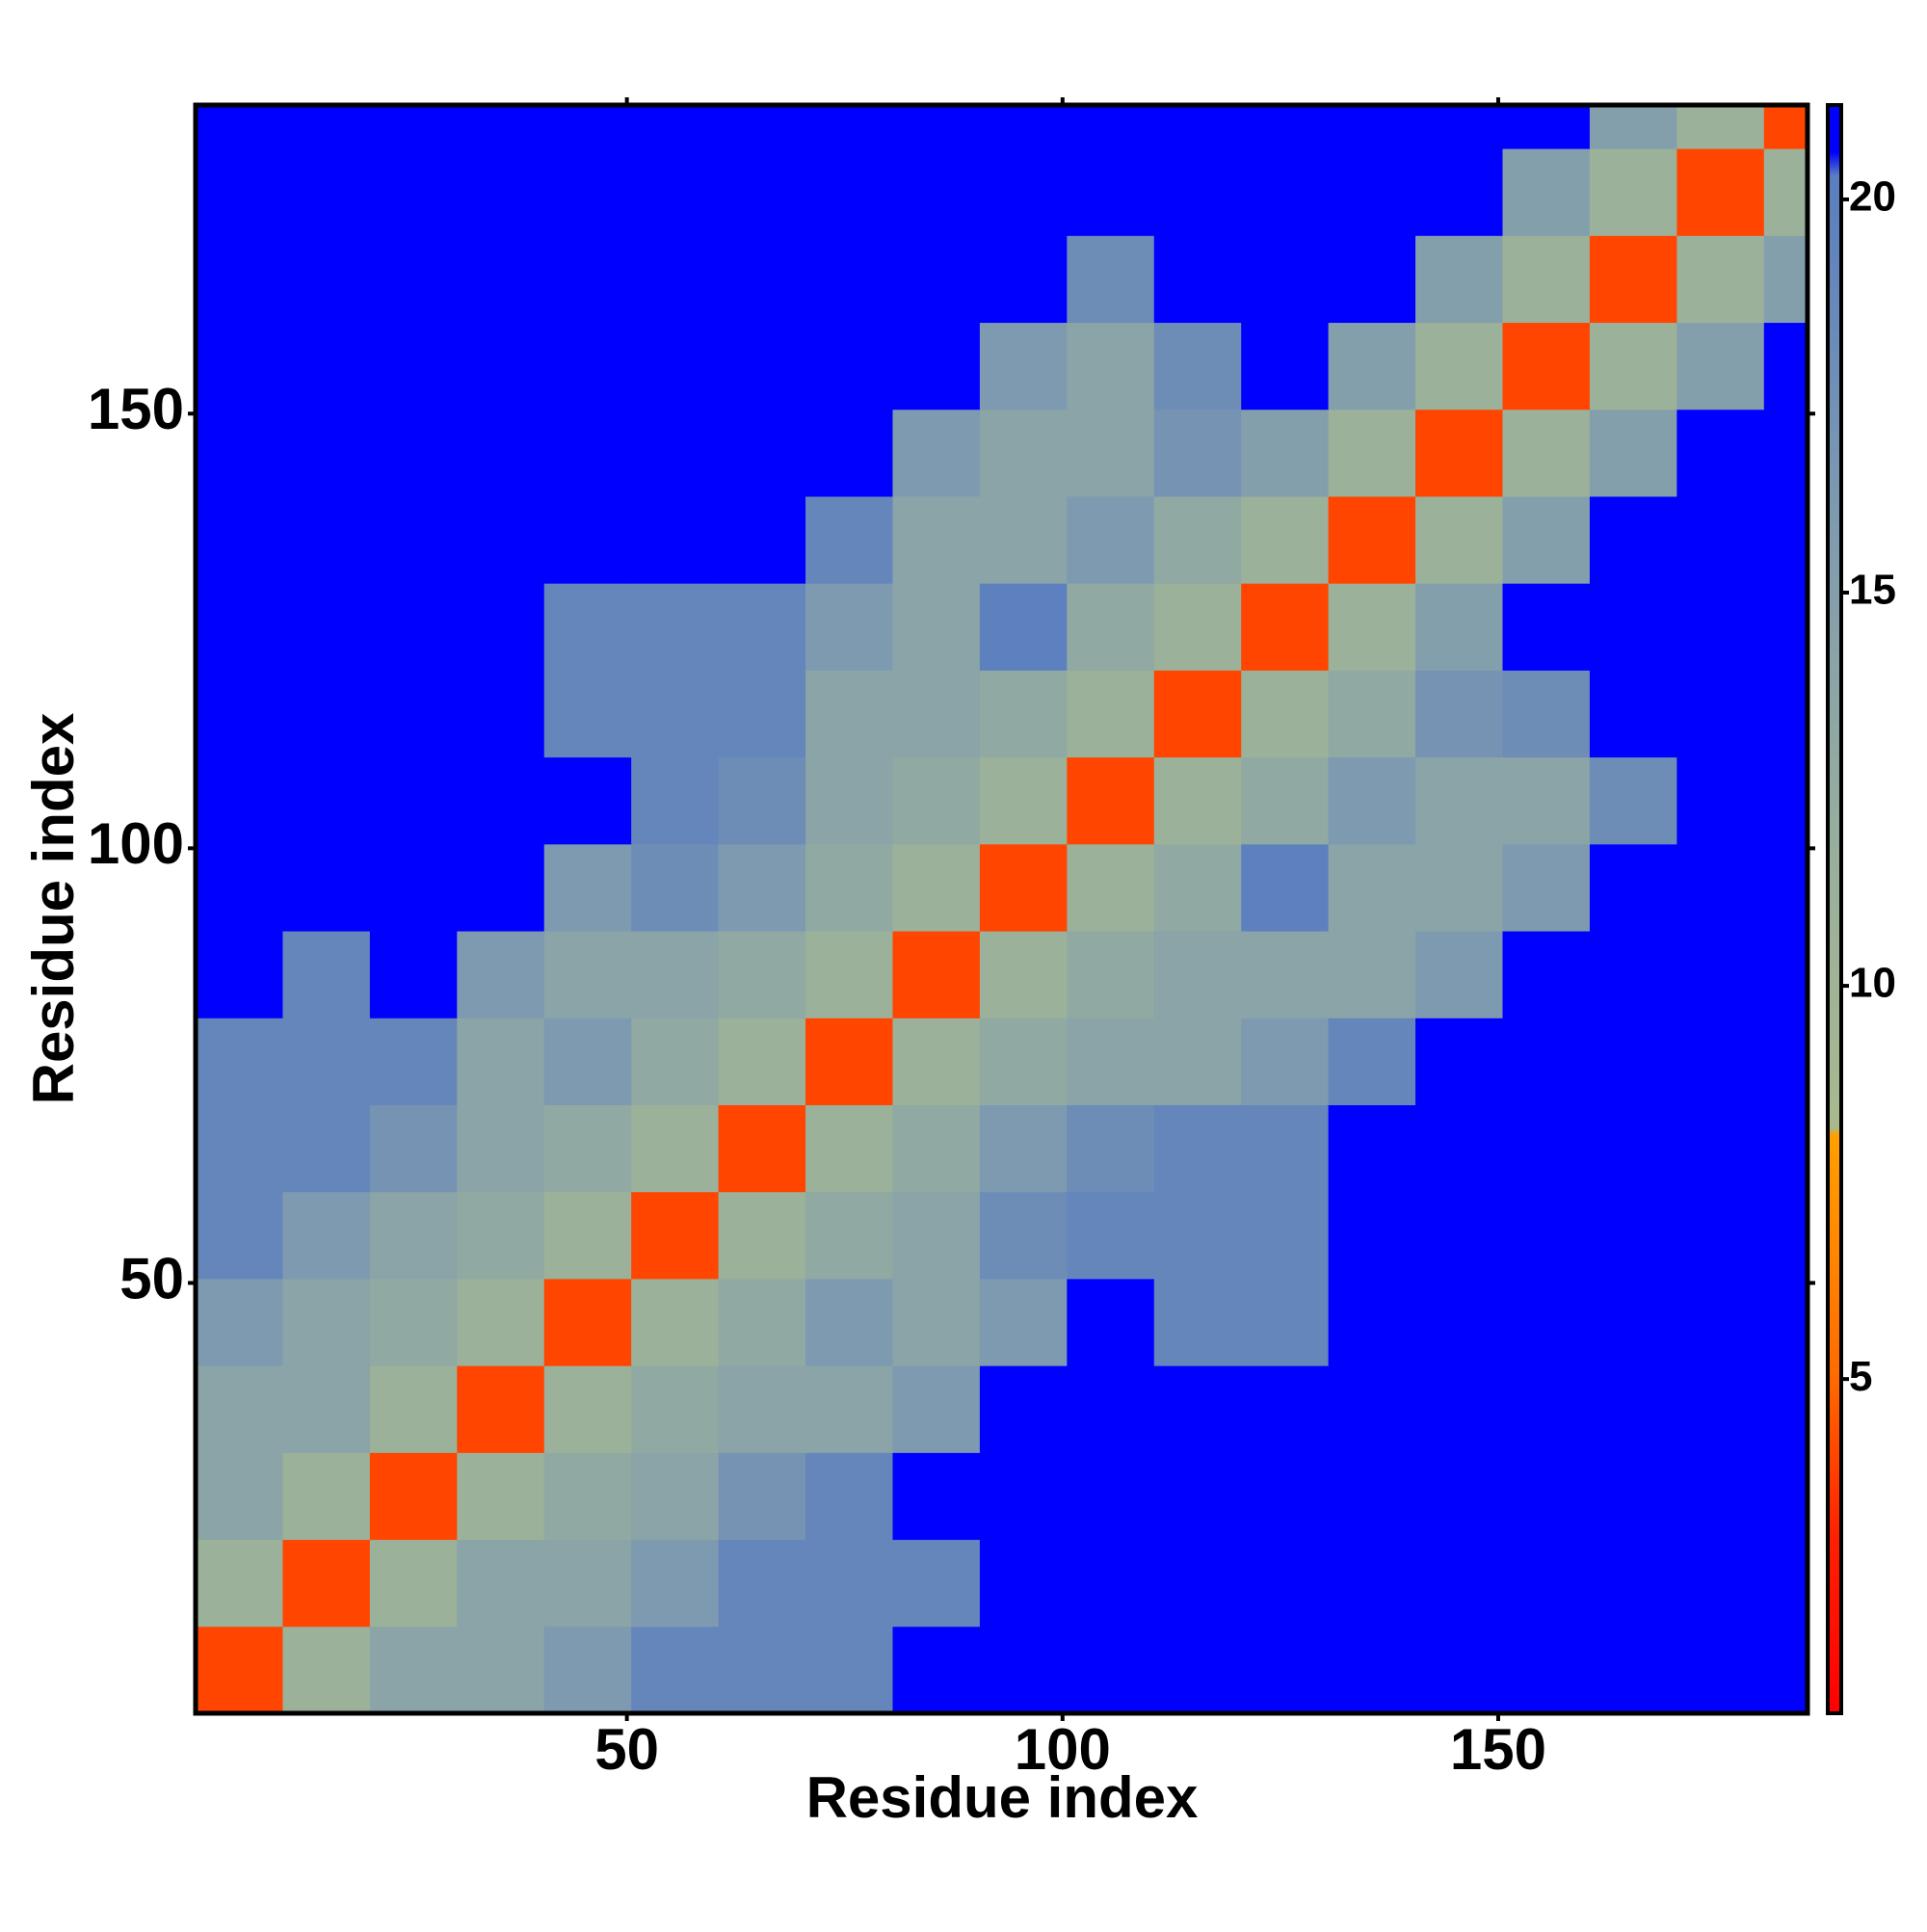 Image resolution: width=1927 pixels, height=1932 pixels. What do you see at coordinates (1873, 197) in the screenshot?
I see `colorbar-tick-label: 20` at bounding box center [1873, 197].